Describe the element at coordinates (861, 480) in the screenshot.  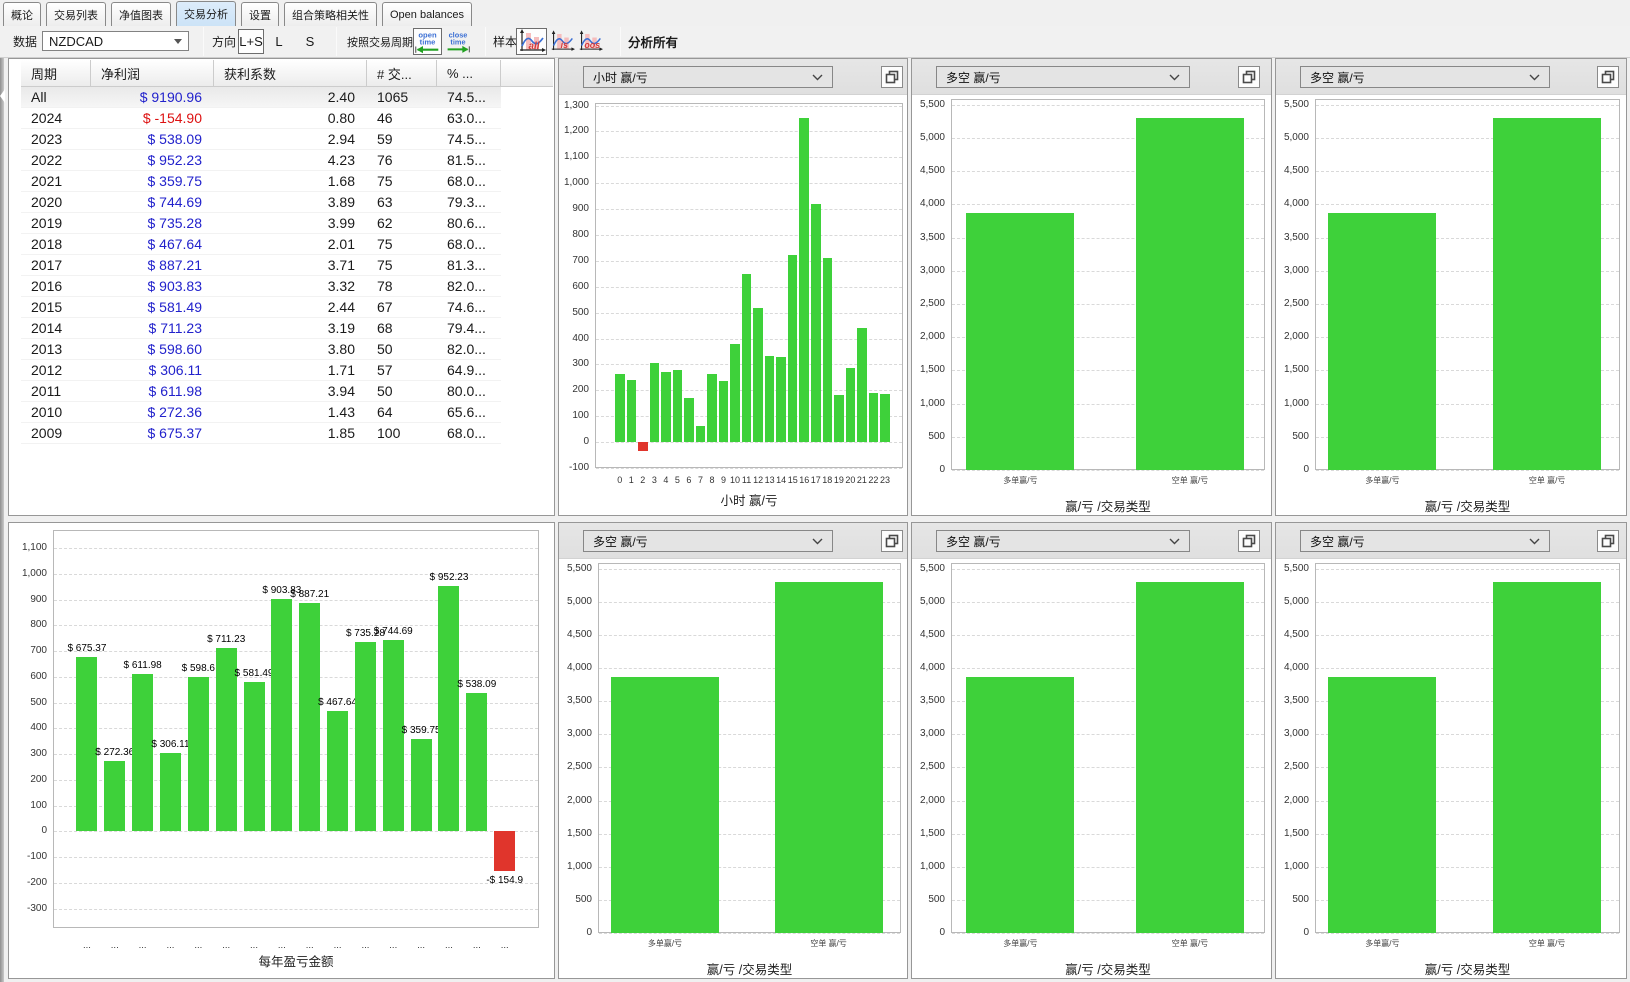
I see `x-tick-label: 21` at that location.